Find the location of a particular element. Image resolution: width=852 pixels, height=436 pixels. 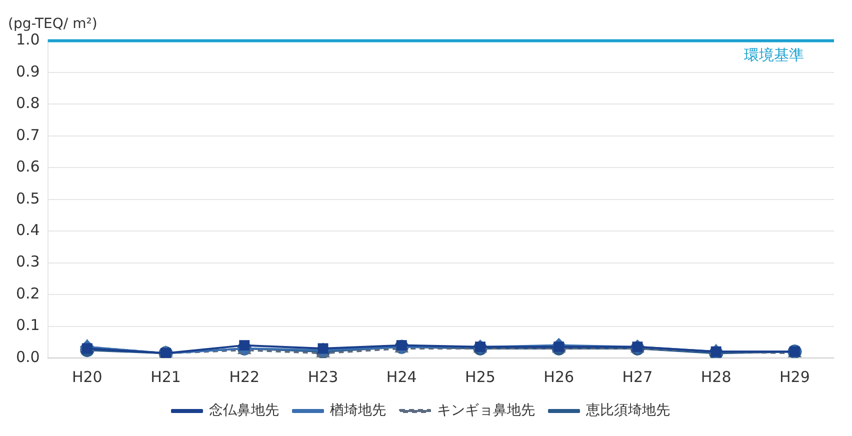

y-tick-label: 1.0 is located at coordinates (28, 39).